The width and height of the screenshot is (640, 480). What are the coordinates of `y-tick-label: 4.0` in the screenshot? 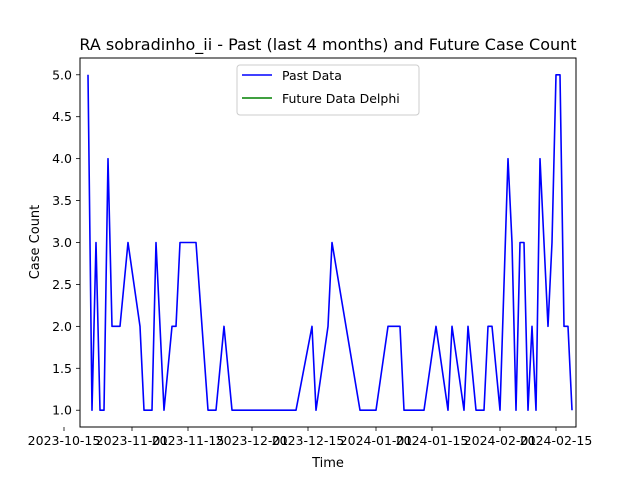 It's located at (62, 158).